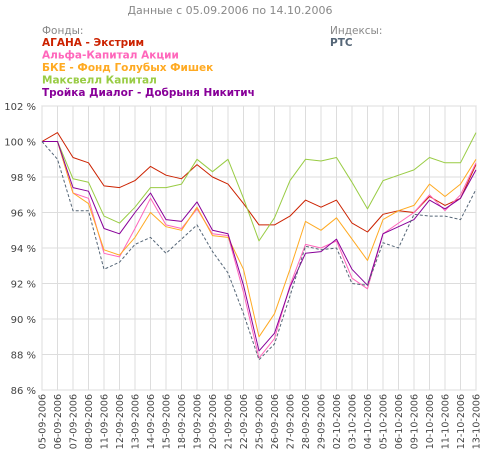 This screenshot has width=490, height=457. I want to click on x-tick-label: 06-09-2006, so click(58, 421).